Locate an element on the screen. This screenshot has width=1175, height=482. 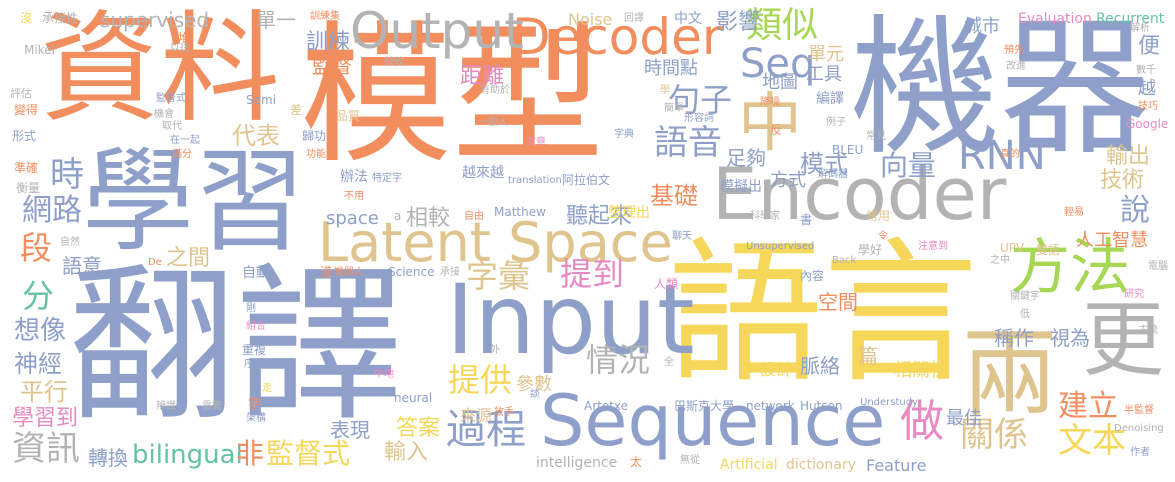
word-xiangxiang: 想像 is located at coordinates (40, 331).